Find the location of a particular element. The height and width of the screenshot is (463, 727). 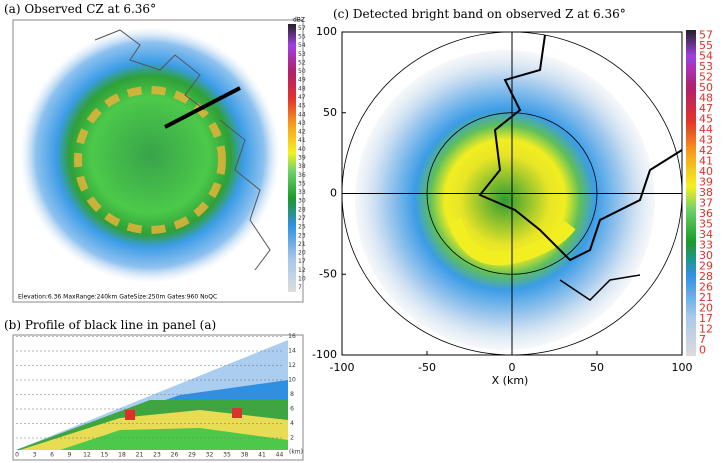

x-tick-label: 6 is located at coordinates (52, 455).